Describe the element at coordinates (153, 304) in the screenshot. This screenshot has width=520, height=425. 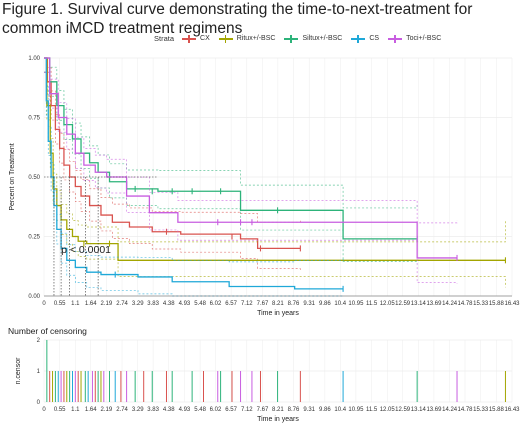
I see `km-x-tick-label: 3.83` at that location.